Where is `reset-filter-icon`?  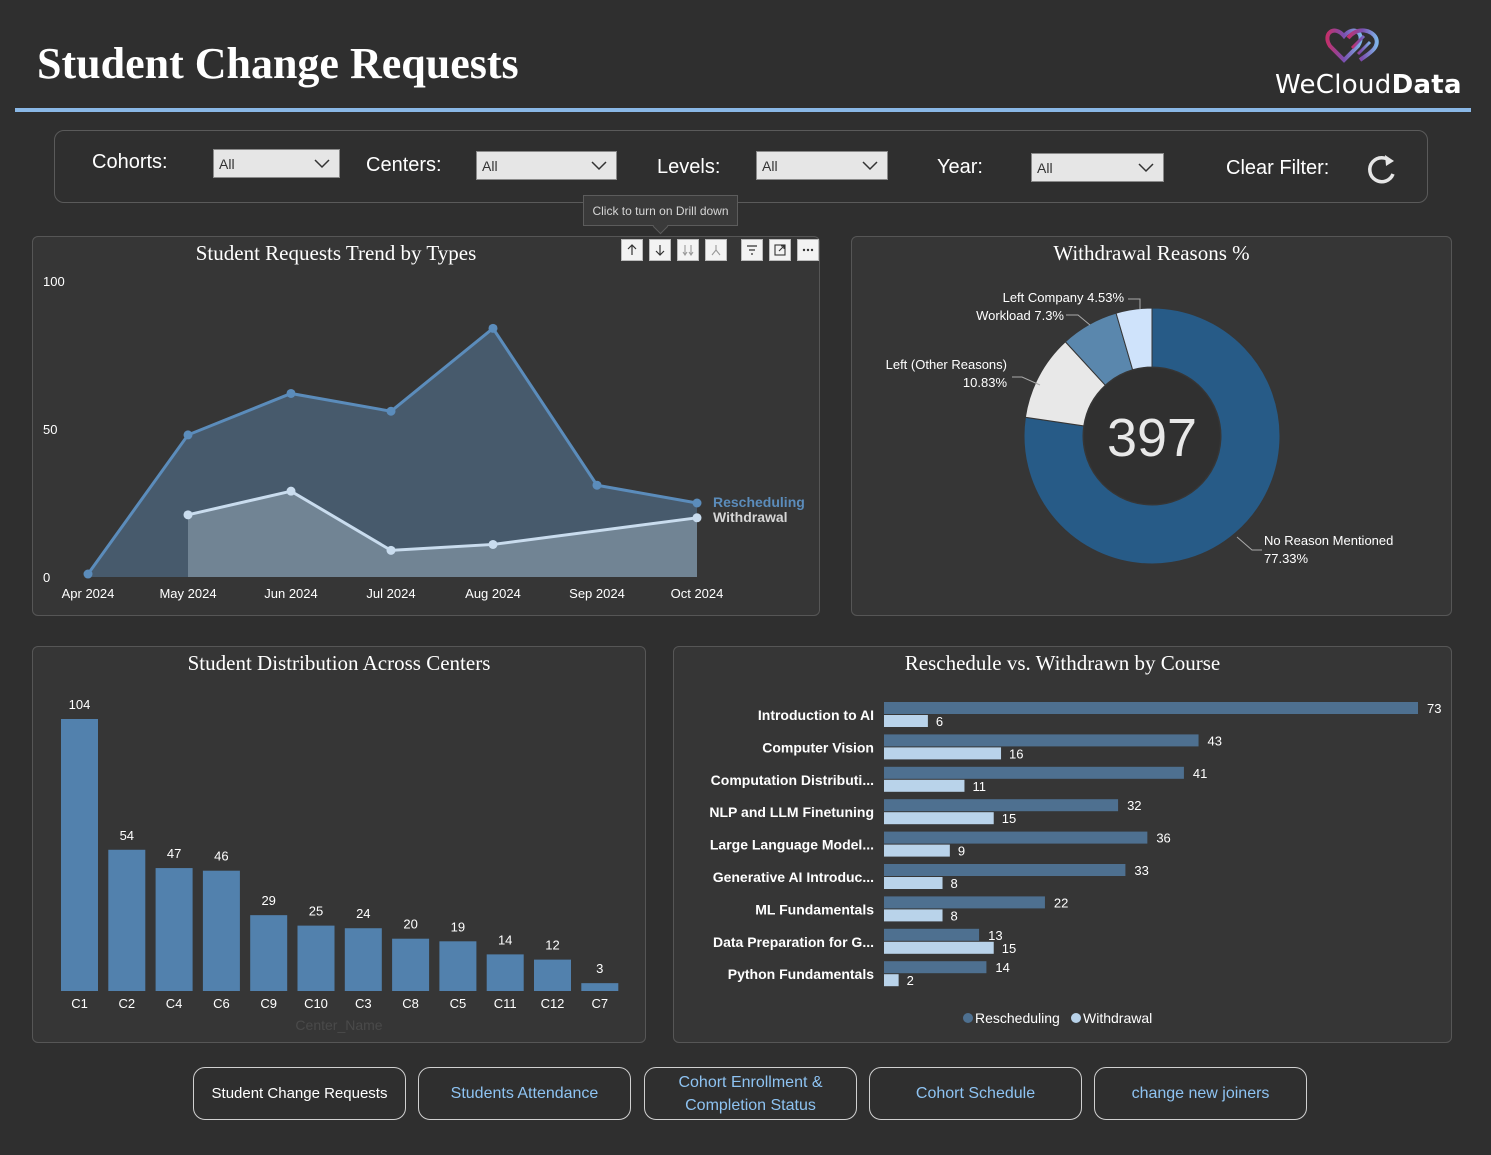
reset-filter-icon is located at coordinates (1381, 170).